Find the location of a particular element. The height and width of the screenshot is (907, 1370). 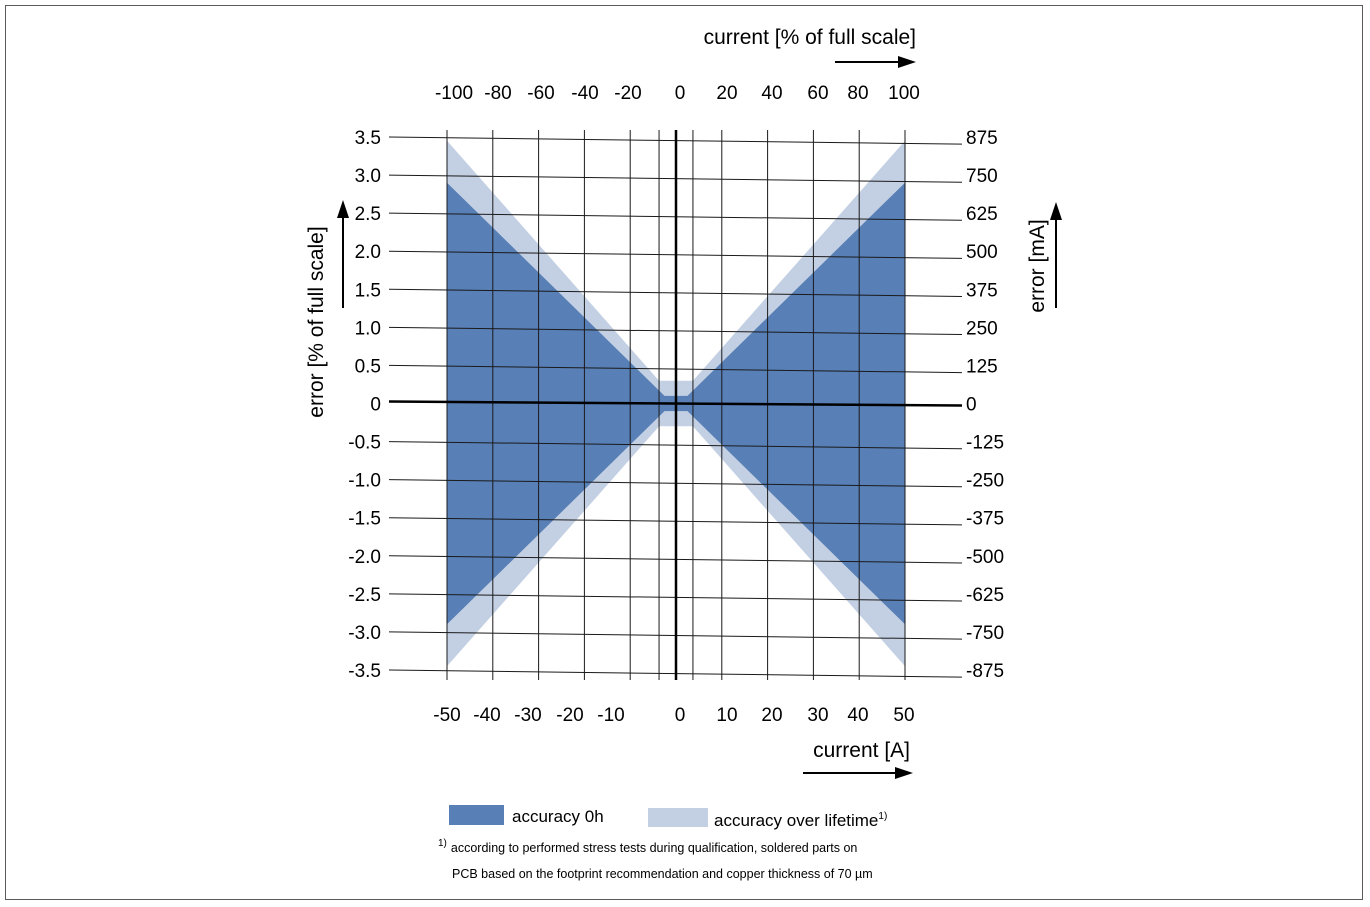

left-tick-label: -3.0 is located at coordinates (364, 633).